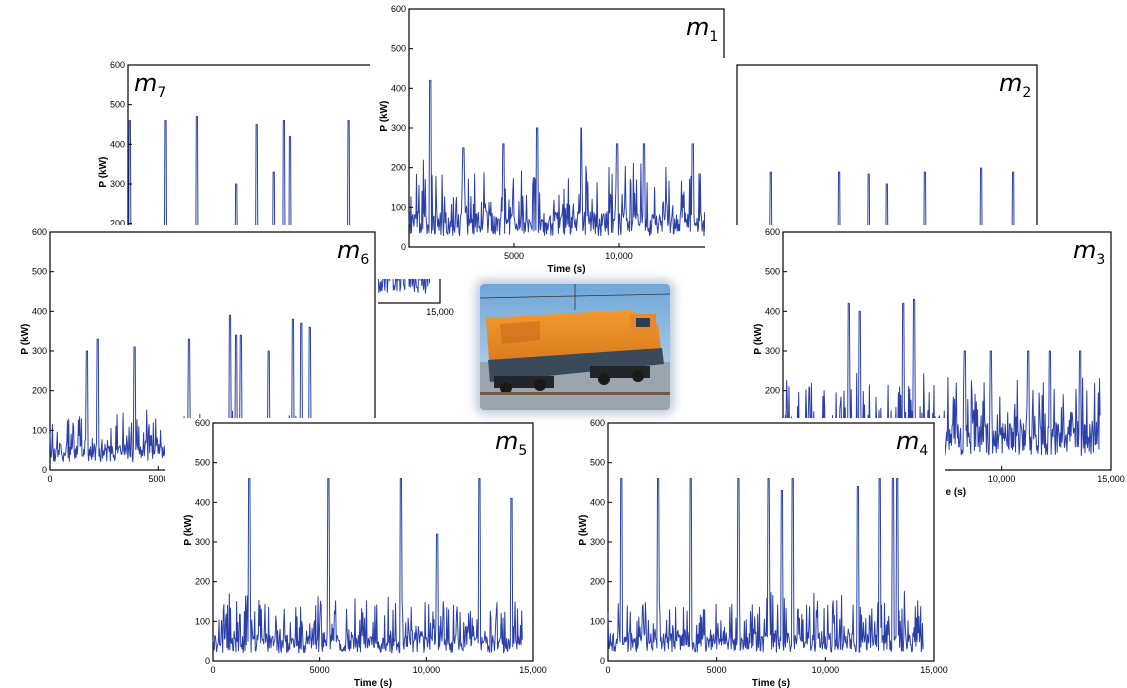 Image resolution: width=1127 pixels, height=688 pixels. What do you see at coordinates (353, 252) in the screenshot?
I see `panel-title: m6` at bounding box center [353, 252].